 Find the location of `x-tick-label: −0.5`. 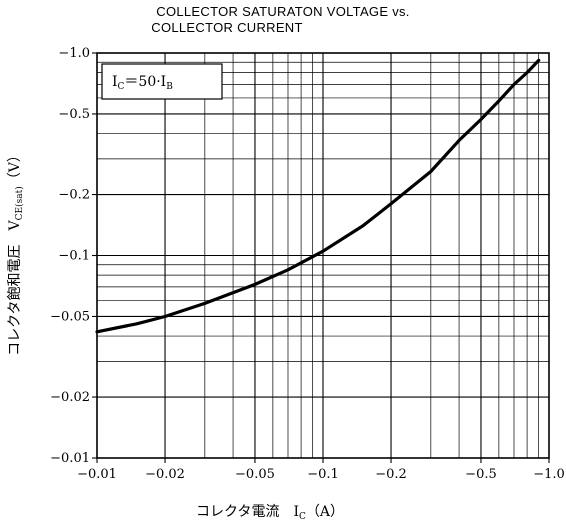

x-tick-label: −0.5 is located at coordinates (481, 474).